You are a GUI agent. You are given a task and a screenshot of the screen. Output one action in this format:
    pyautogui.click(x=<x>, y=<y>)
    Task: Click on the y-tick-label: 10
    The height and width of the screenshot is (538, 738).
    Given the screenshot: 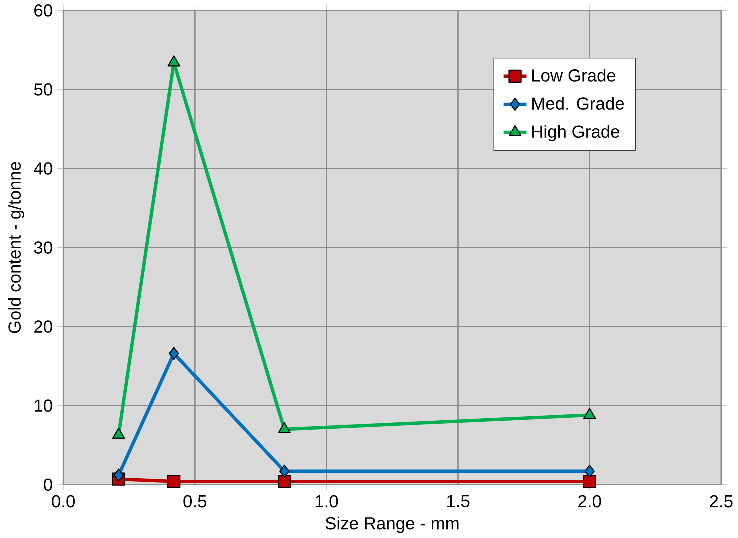 What is the action you would take?
    pyautogui.click(x=43, y=406)
    